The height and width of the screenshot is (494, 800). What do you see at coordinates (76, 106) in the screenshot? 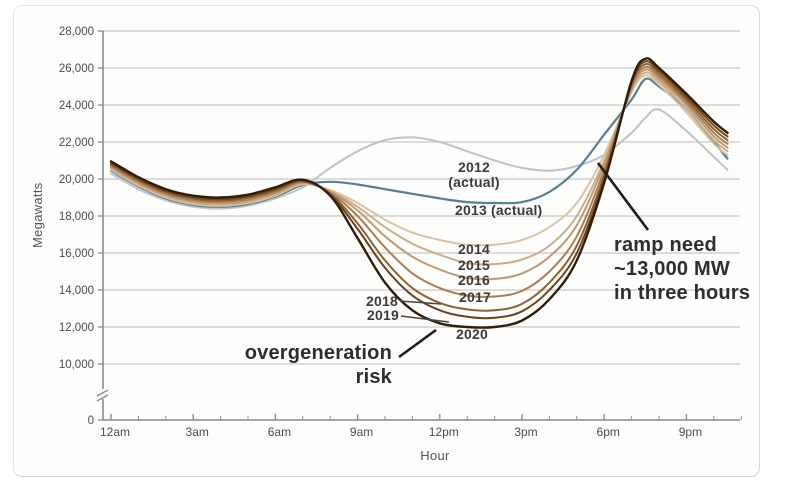
I see `y-tick-label-24000: 24,000` at bounding box center [76, 106].